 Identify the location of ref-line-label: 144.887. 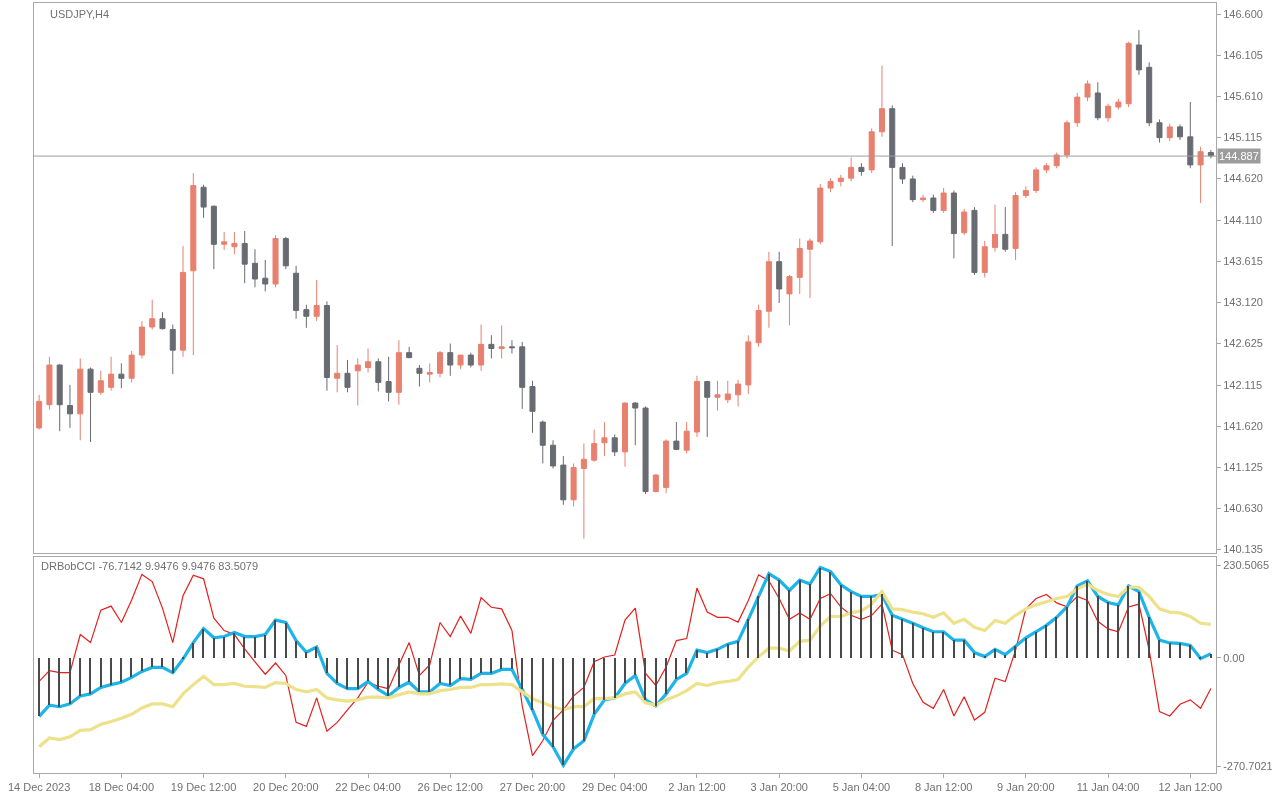
(1239, 156).